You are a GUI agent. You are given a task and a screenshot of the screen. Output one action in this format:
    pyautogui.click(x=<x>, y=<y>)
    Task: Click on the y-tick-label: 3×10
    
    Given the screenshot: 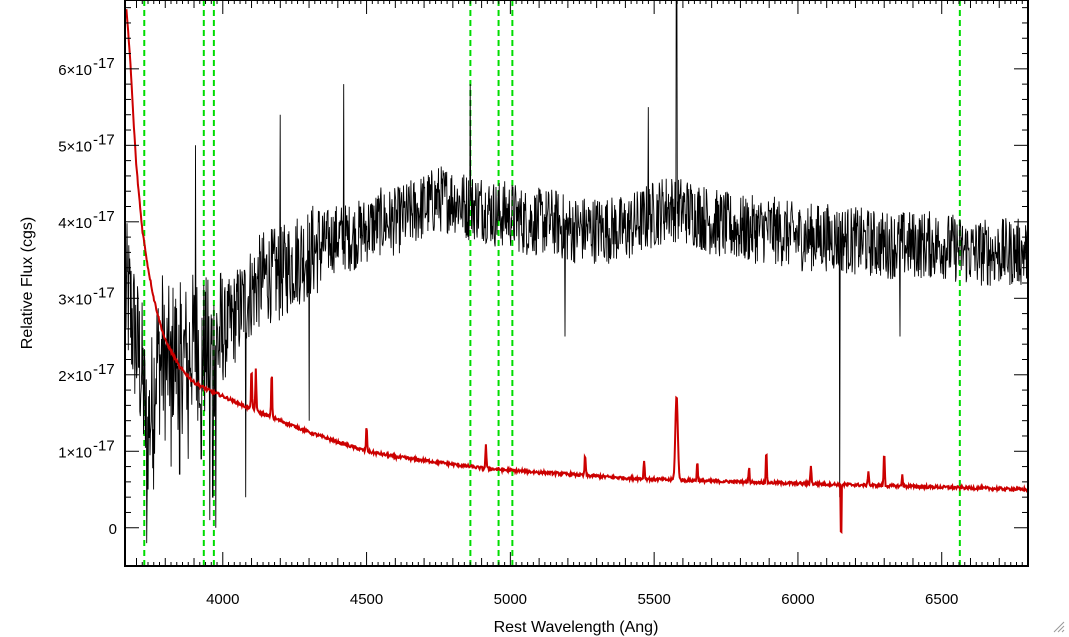 What is the action you would take?
    pyautogui.click(x=75, y=299)
    